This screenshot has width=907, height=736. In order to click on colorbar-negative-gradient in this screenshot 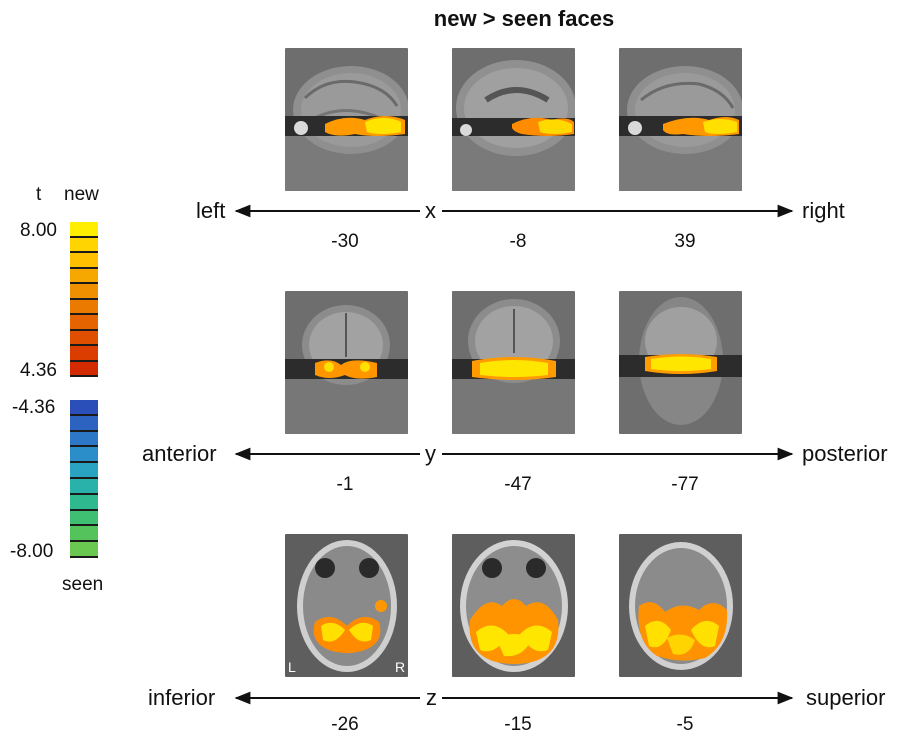, I will do `click(84, 479)`.